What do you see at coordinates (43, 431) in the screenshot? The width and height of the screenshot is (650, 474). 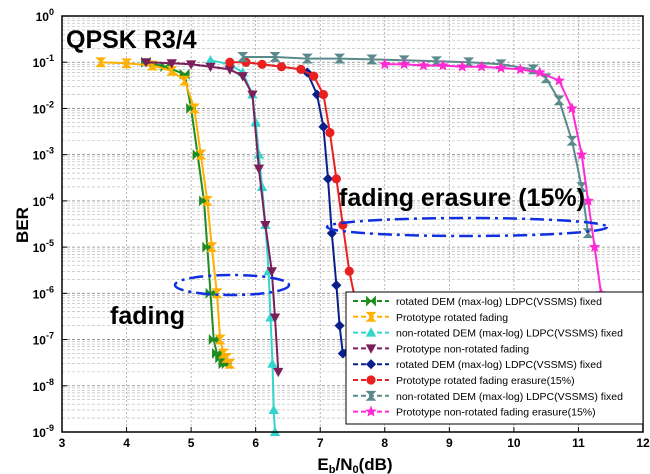 I see `y-tick-label: 10⁻⁹` at bounding box center [43, 431].